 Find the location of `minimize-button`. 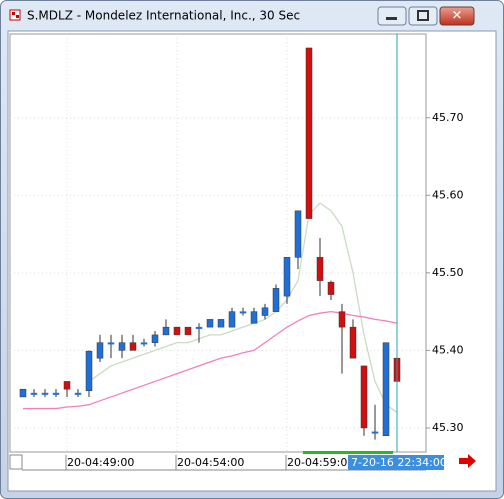

minimize-button is located at coordinates (392, 16).